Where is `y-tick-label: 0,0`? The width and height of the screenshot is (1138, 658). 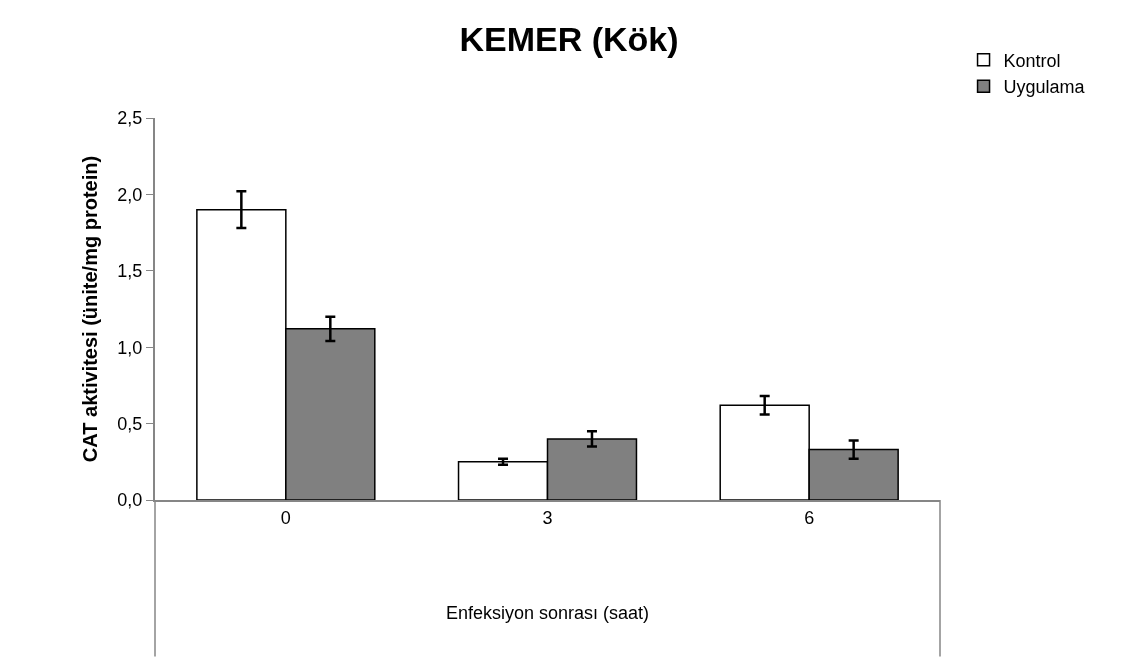
y-tick-label: 0,0 is located at coordinates (130, 500).